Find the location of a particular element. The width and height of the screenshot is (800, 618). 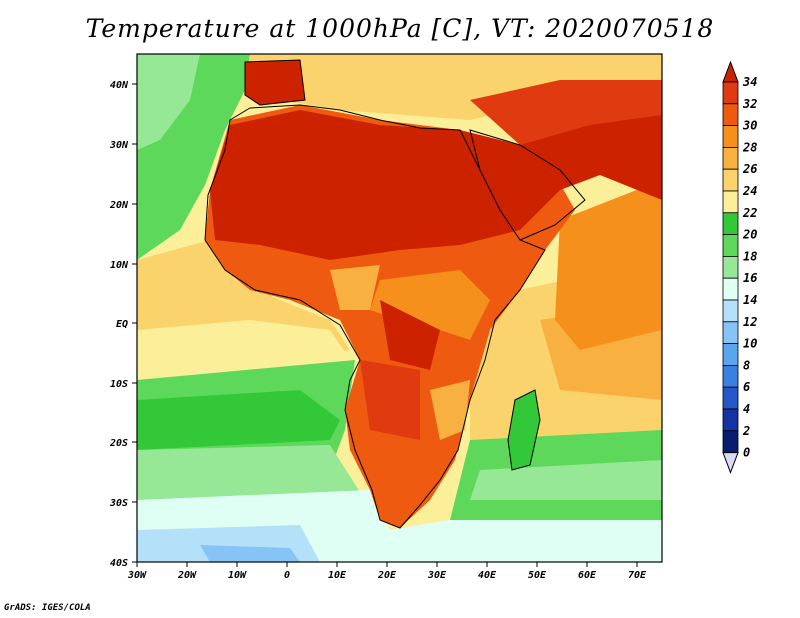

colorbar-label: 2 is located at coordinates (746, 431).